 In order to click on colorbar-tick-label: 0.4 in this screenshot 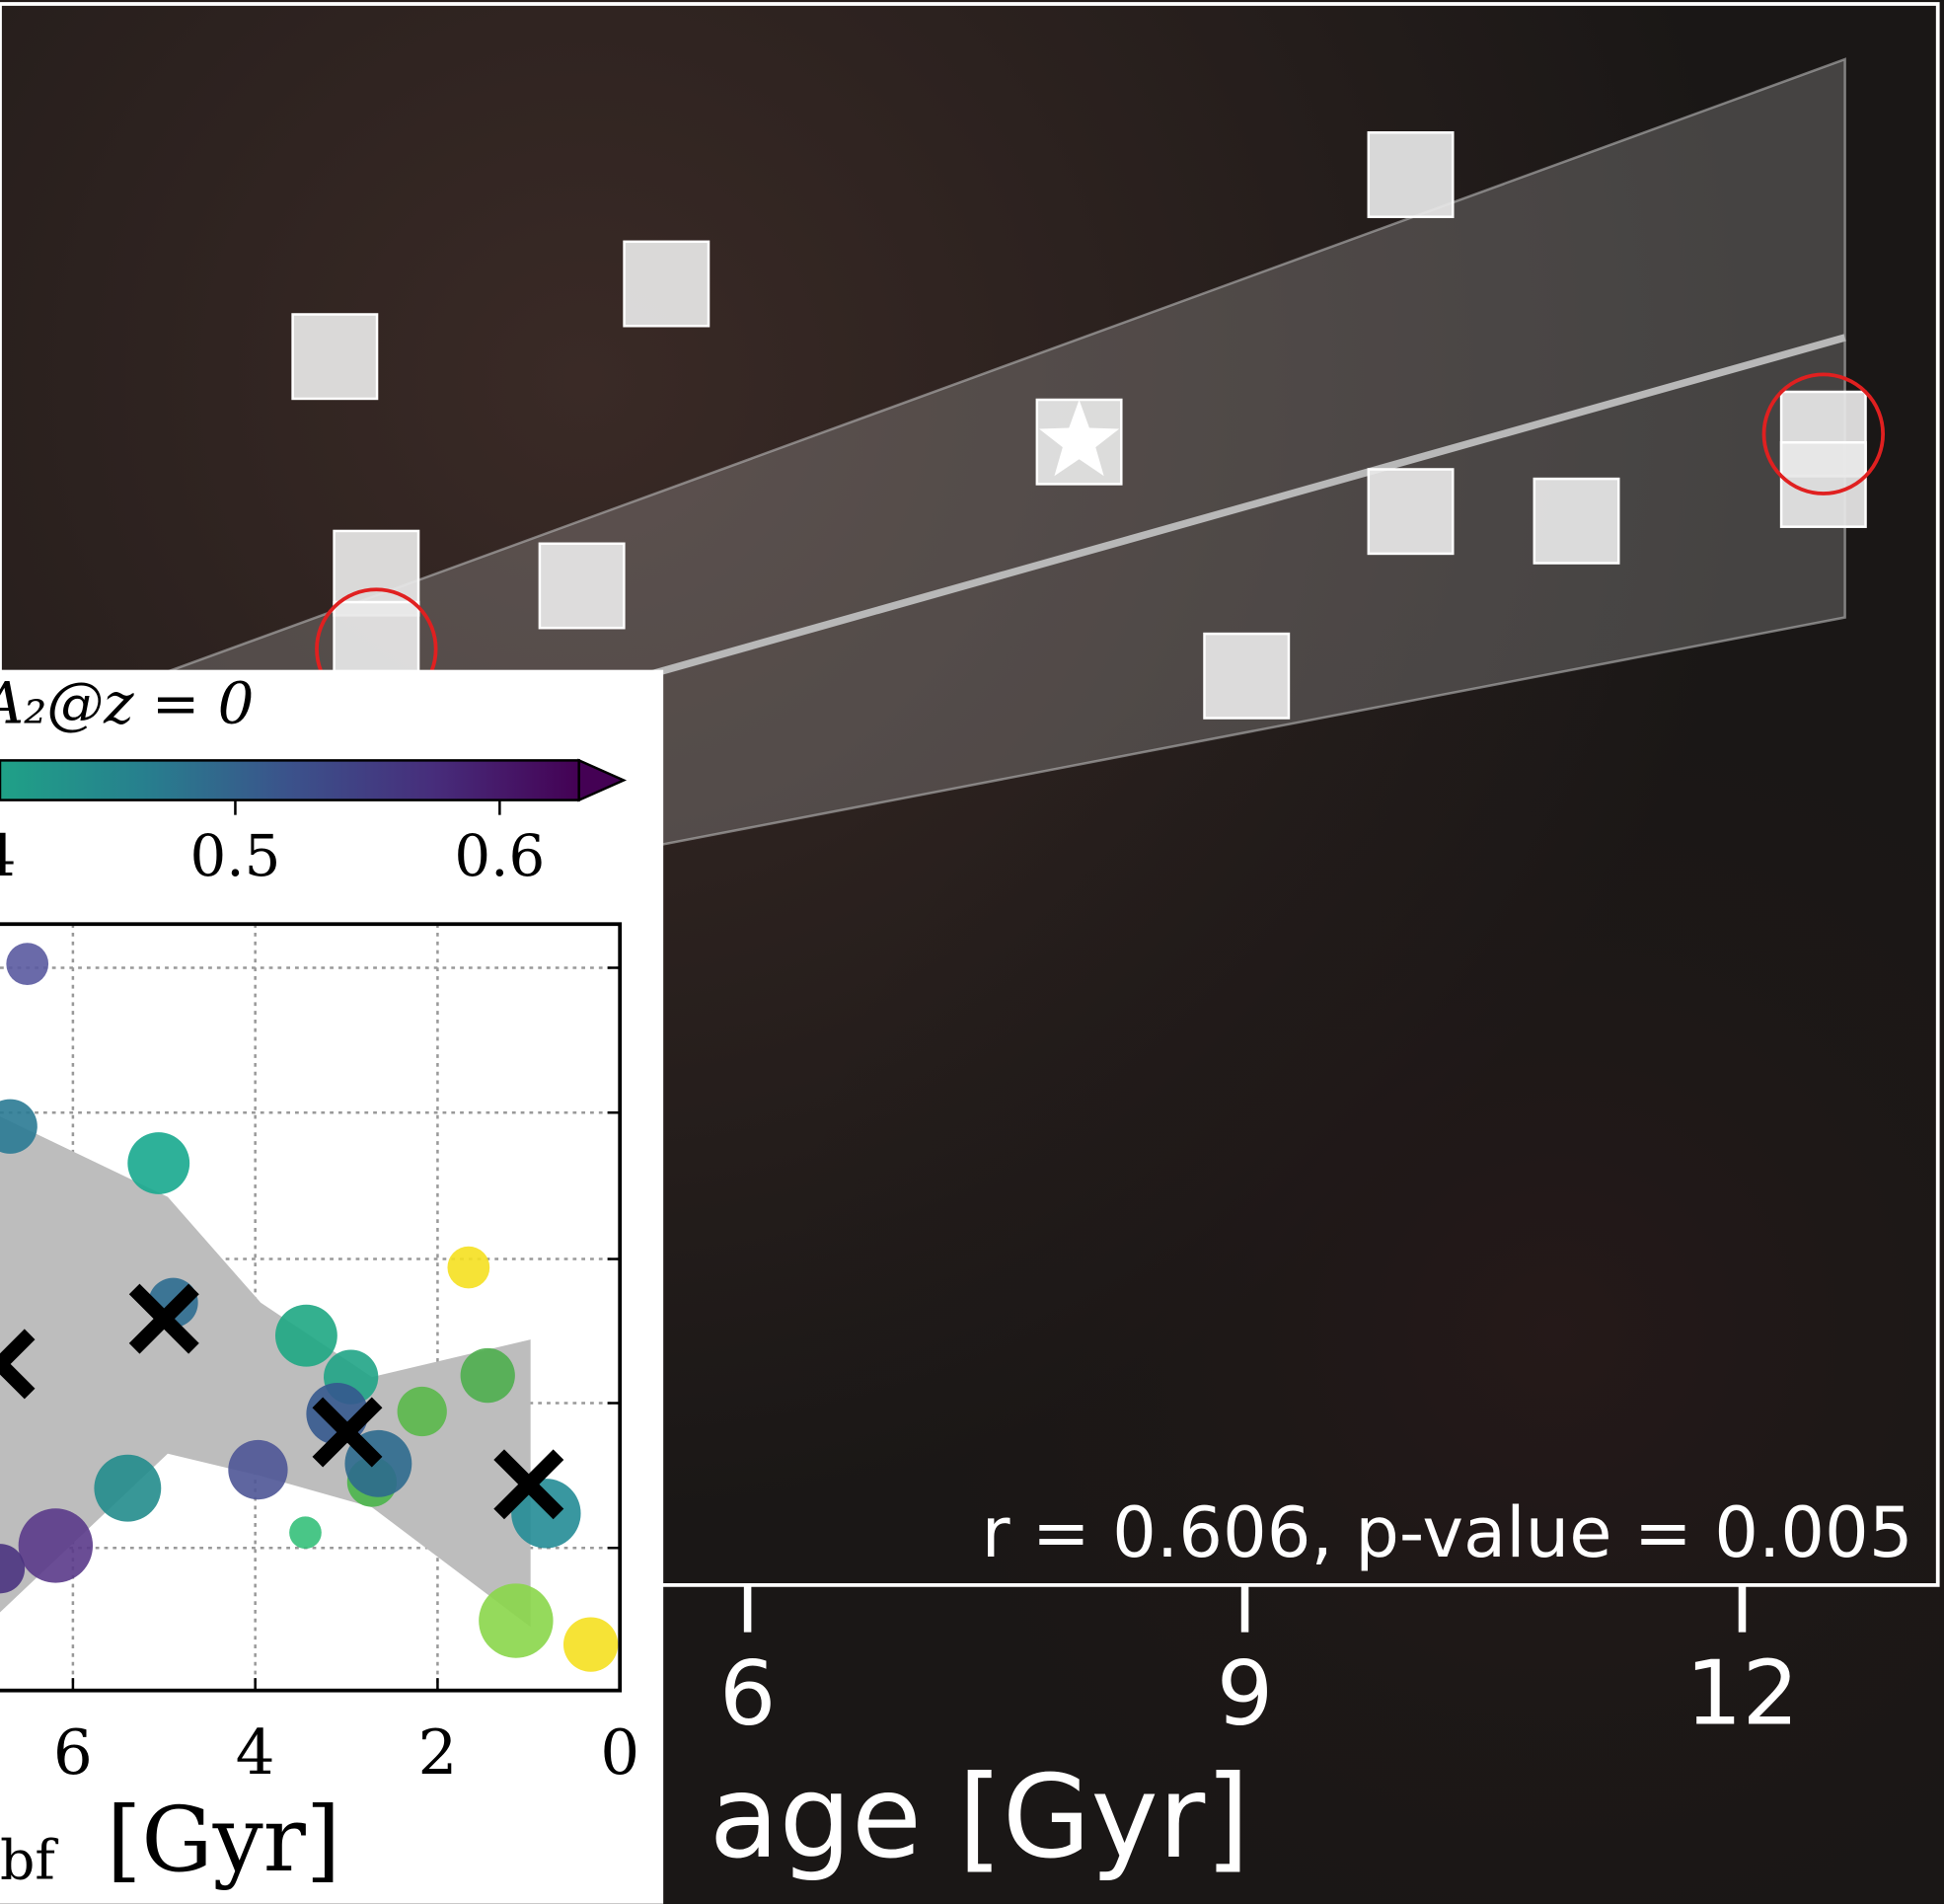, I will do `click(8, 855)`.